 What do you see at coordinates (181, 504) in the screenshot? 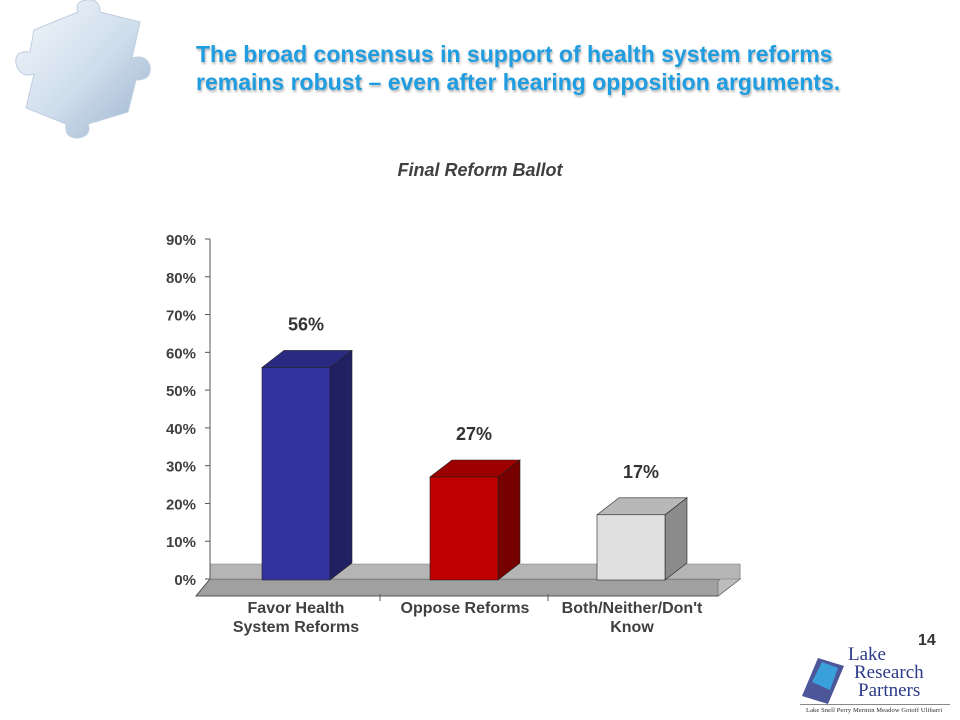
I see `y-axis-tick-label: 20%` at bounding box center [181, 504].